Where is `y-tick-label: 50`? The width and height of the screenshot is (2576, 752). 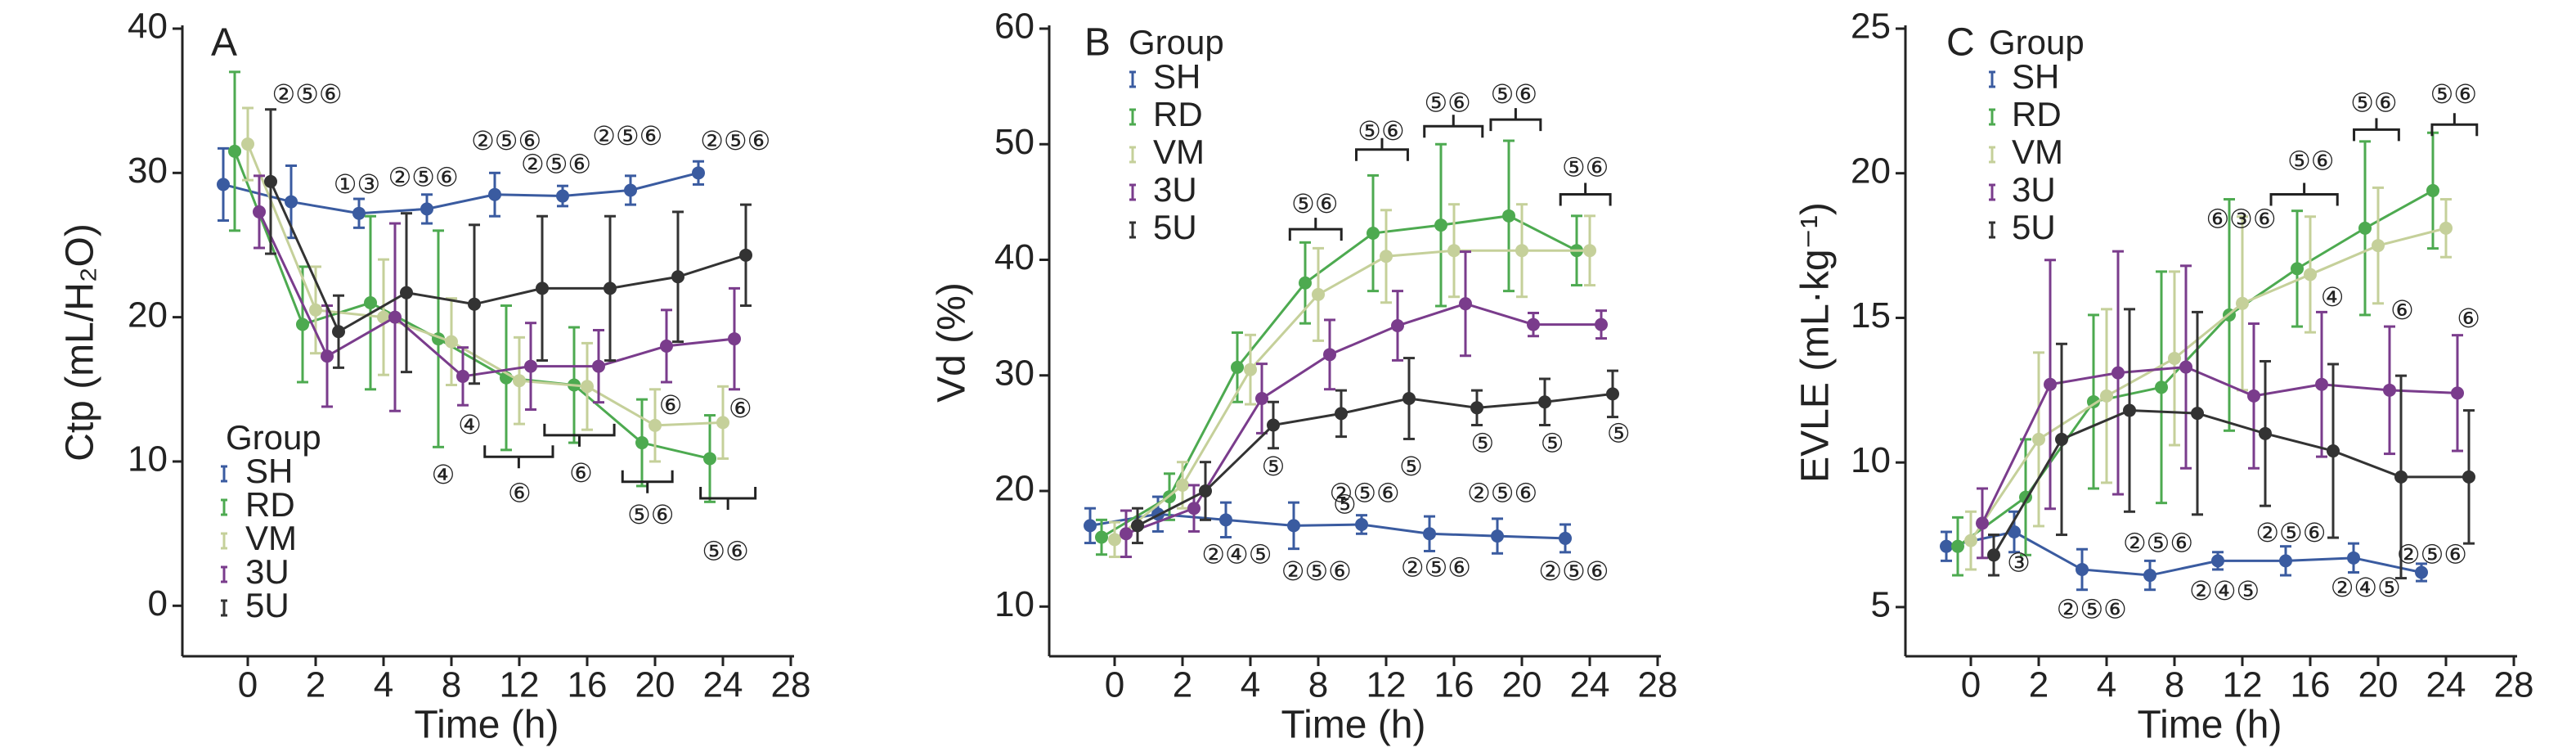
y-tick-label: 50 is located at coordinates (1014, 142).